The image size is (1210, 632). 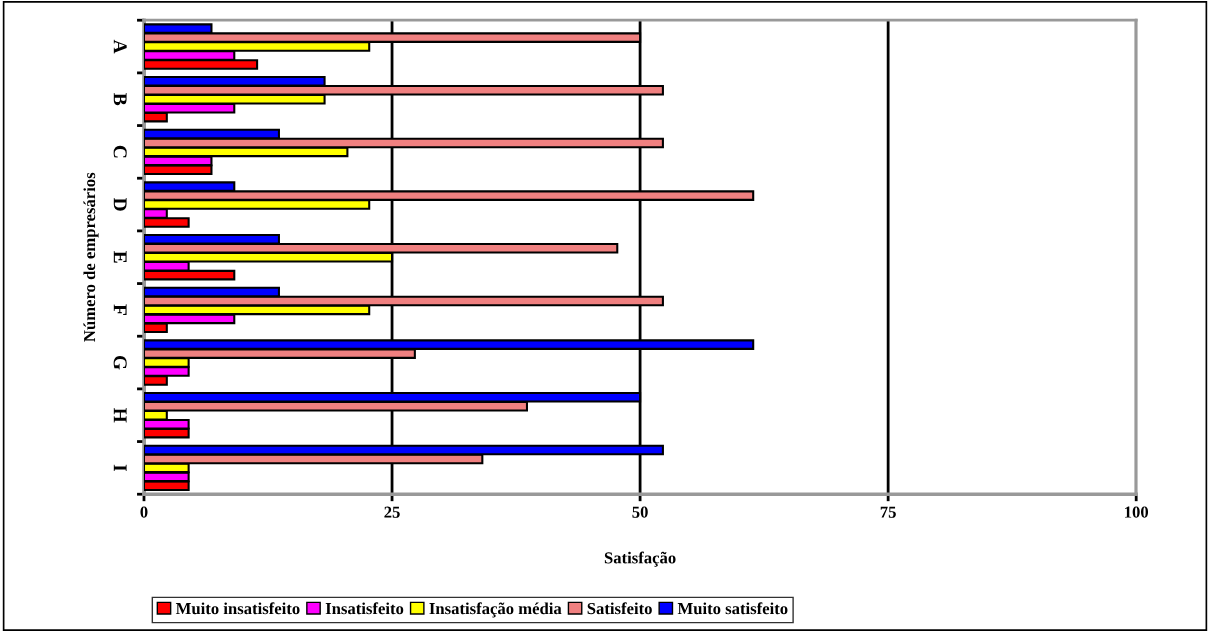 What do you see at coordinates (640, 559) in the screenshot?
I see `x-axis-title: Satisfação` at bounding box center [640, 559].